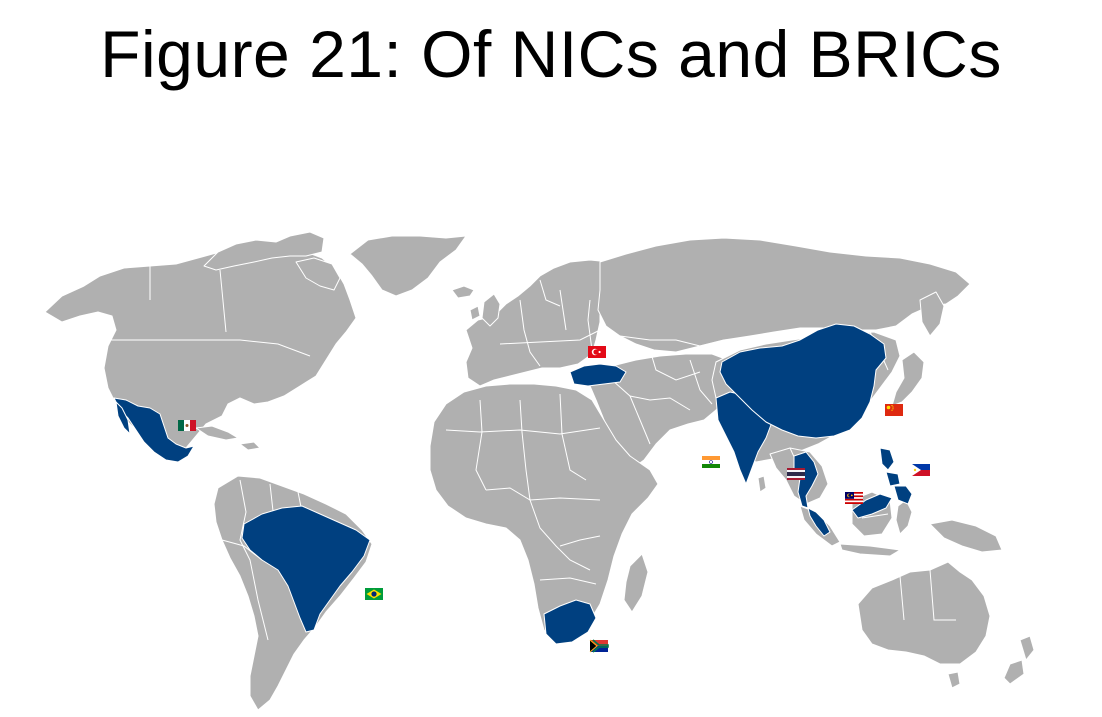  Describe the element at coordinates (599, 646) in the screenshot. I see `south-africa-flag-icon` at that location.